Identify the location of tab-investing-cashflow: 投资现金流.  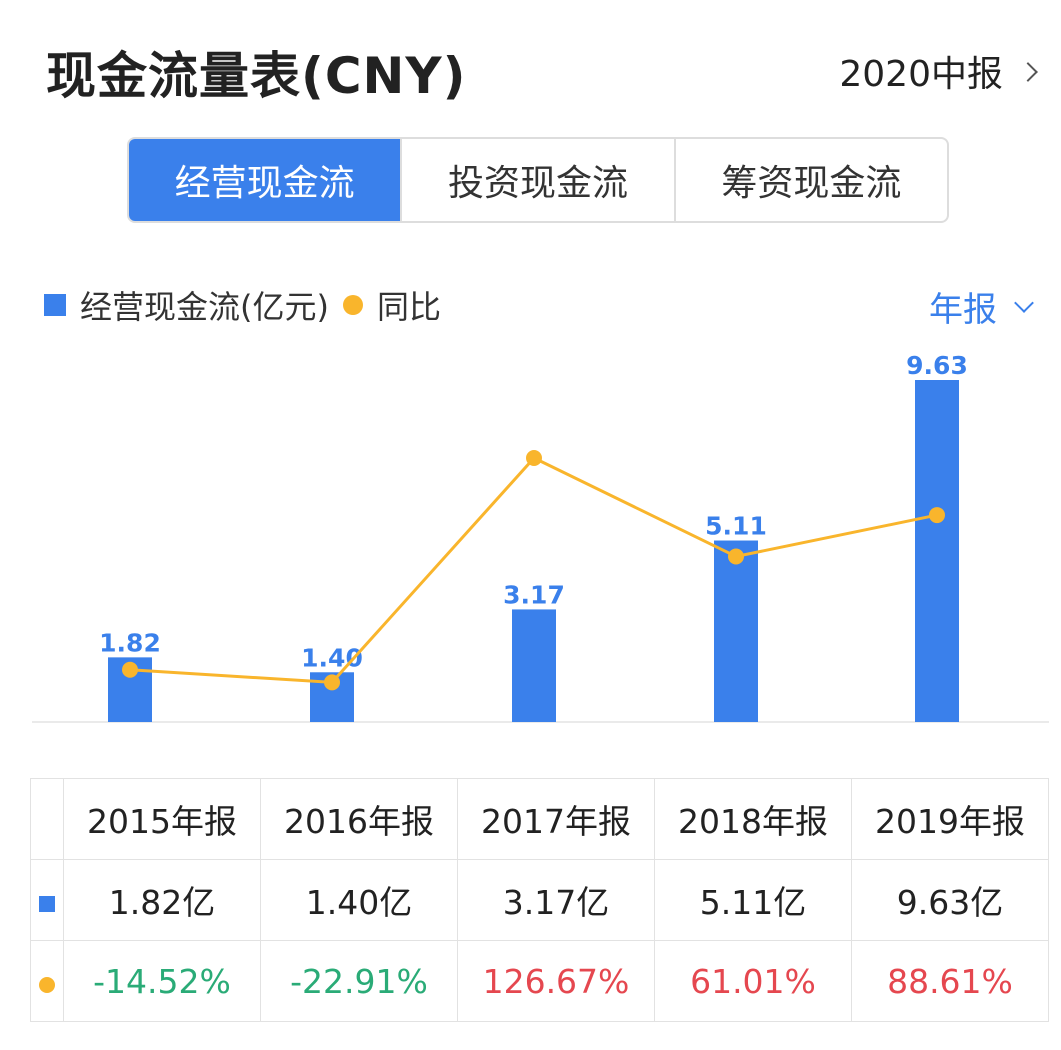
(539, 180).